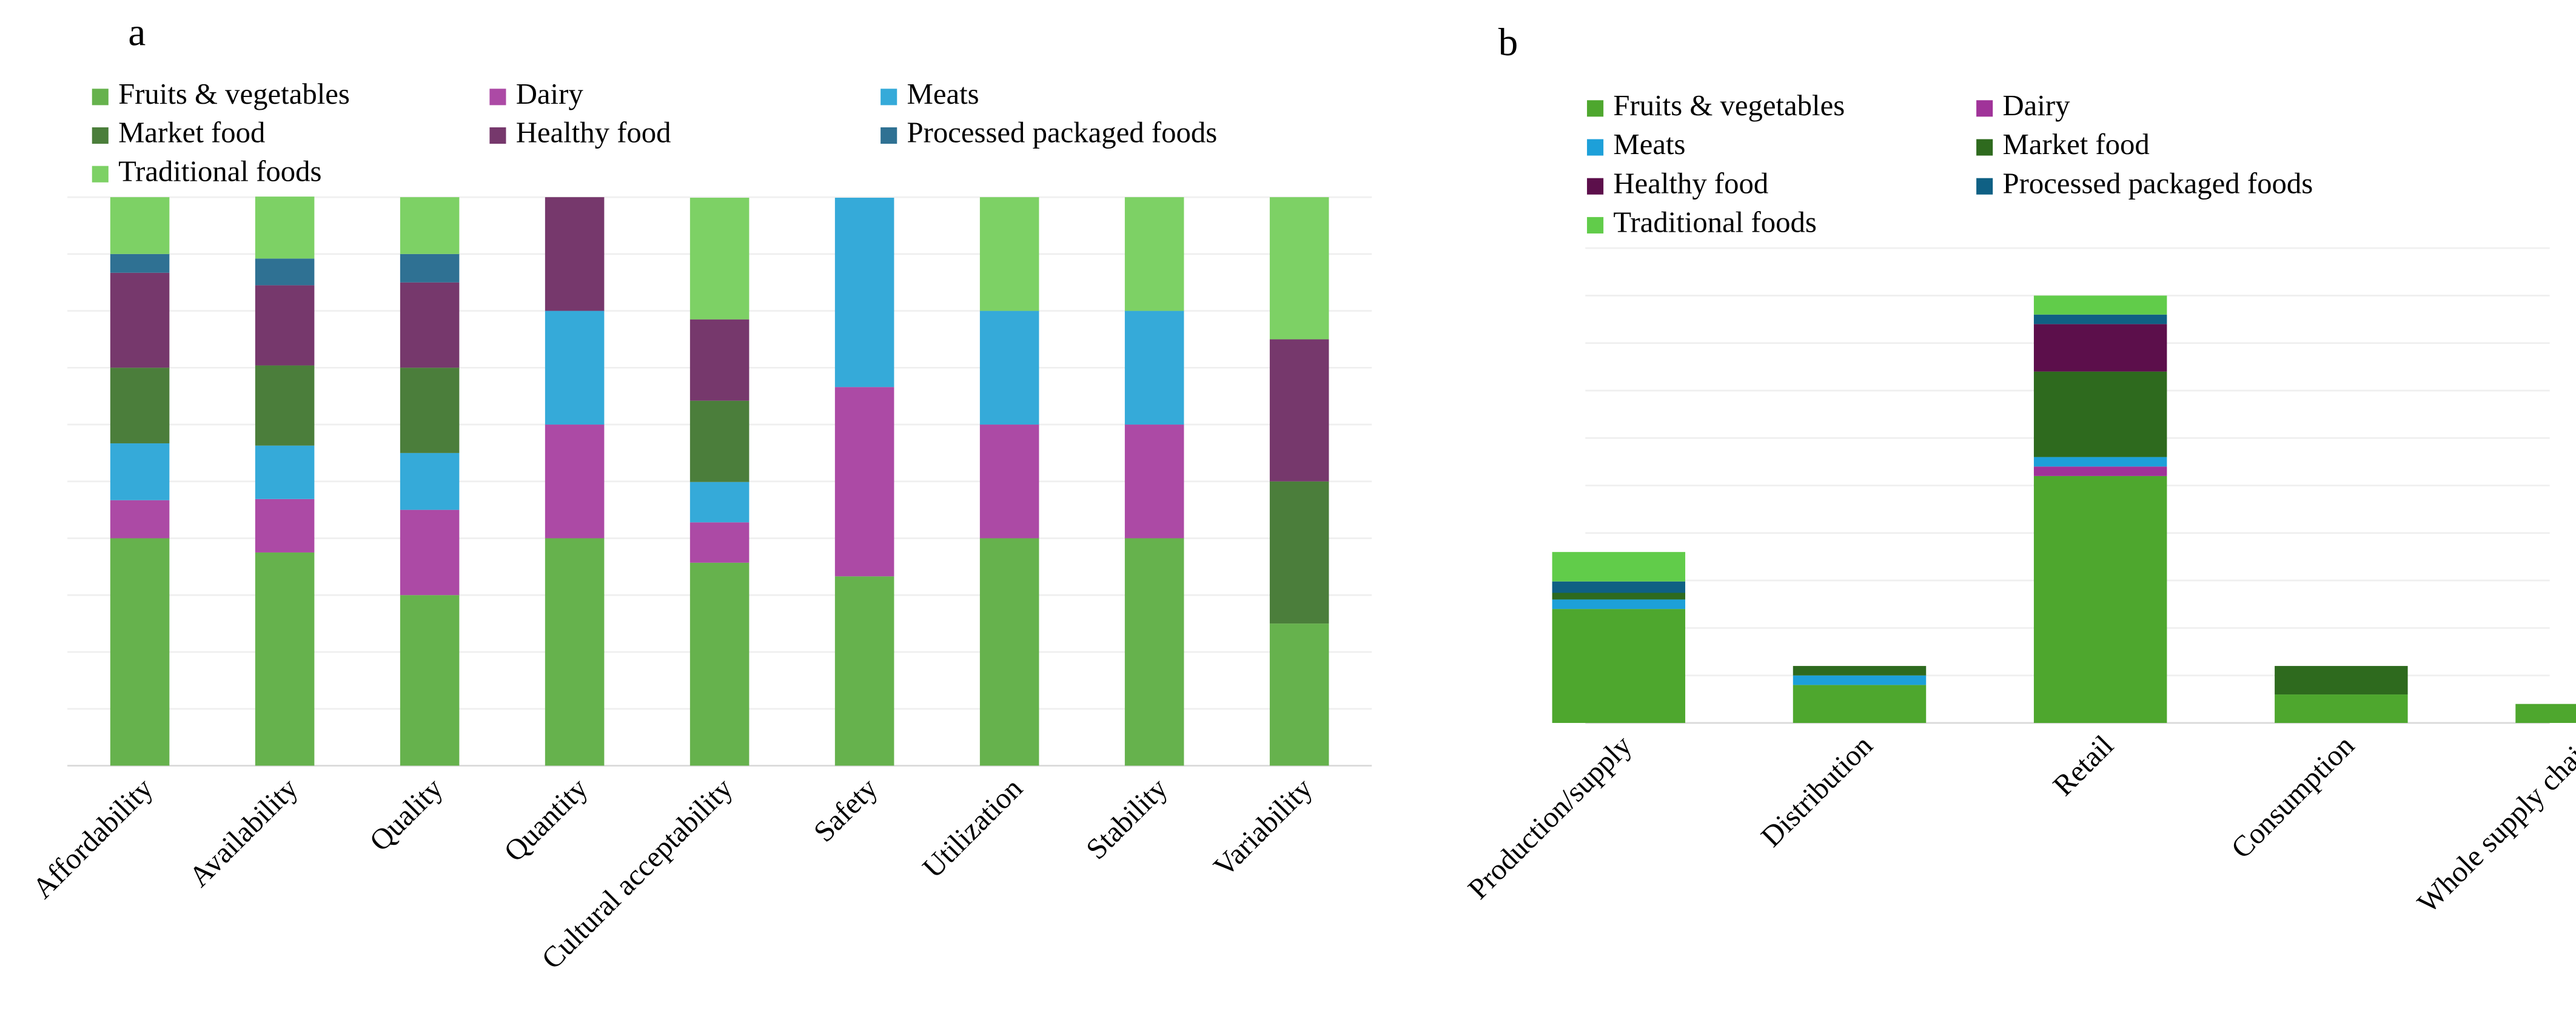 This screenshot has width=2576, height=1028. Describe the element at coordinates (546, 819) in the screenshot. I see `x-tick-label: Quantity` at that location.